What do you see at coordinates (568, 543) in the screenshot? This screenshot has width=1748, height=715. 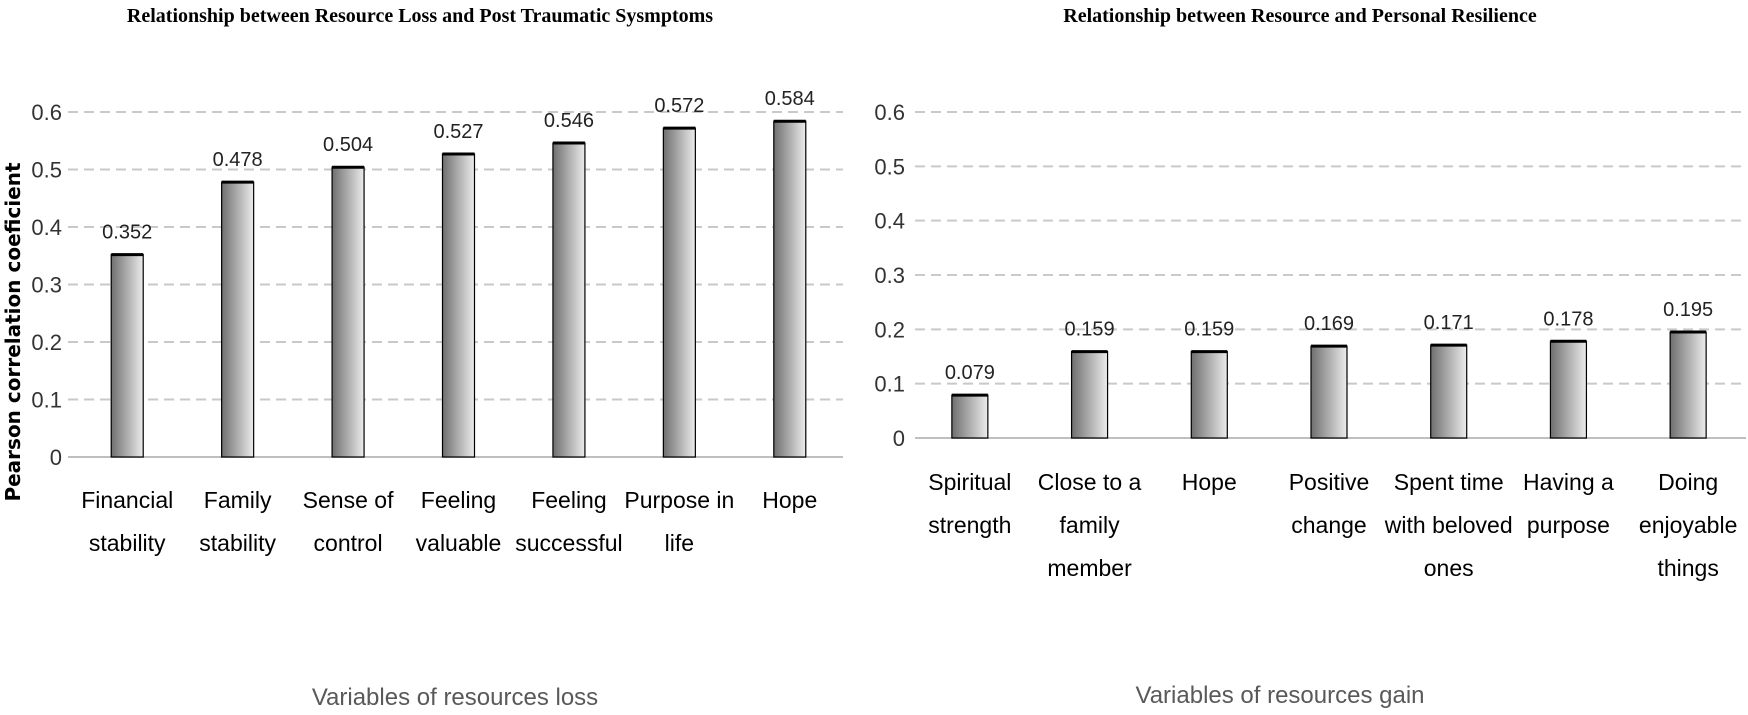 I see `left-category-label-line: successful` at bounding box center [568, 543].